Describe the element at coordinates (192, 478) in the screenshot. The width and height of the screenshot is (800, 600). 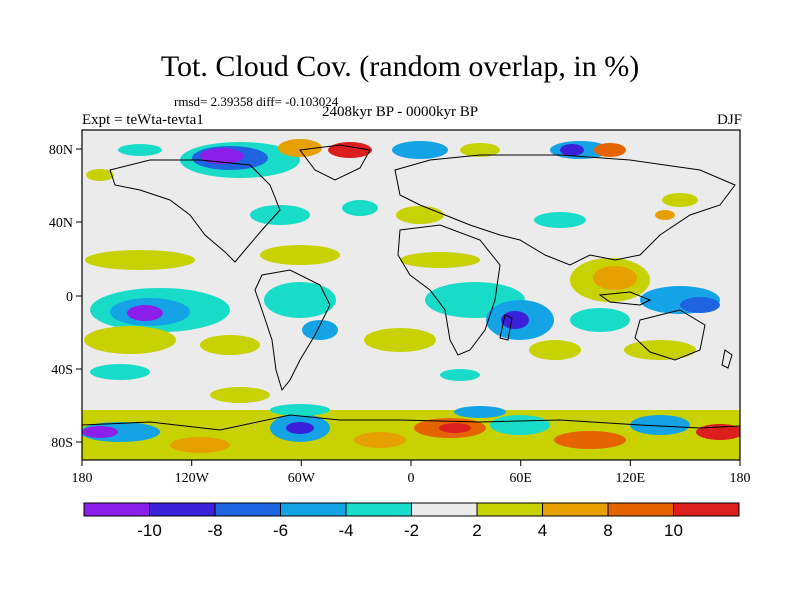
I see `lon-tick-label: 120W` at that location.